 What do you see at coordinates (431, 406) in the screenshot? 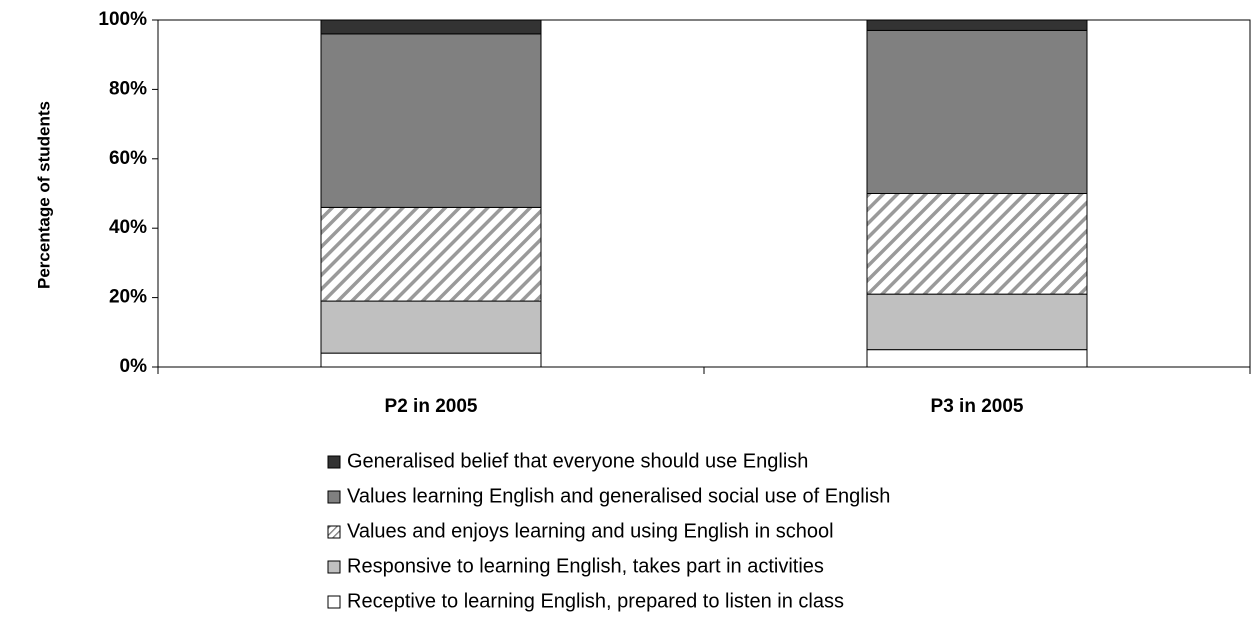
I see `x-tick-label: P2 in 2005` at bounding box center [431, 406].